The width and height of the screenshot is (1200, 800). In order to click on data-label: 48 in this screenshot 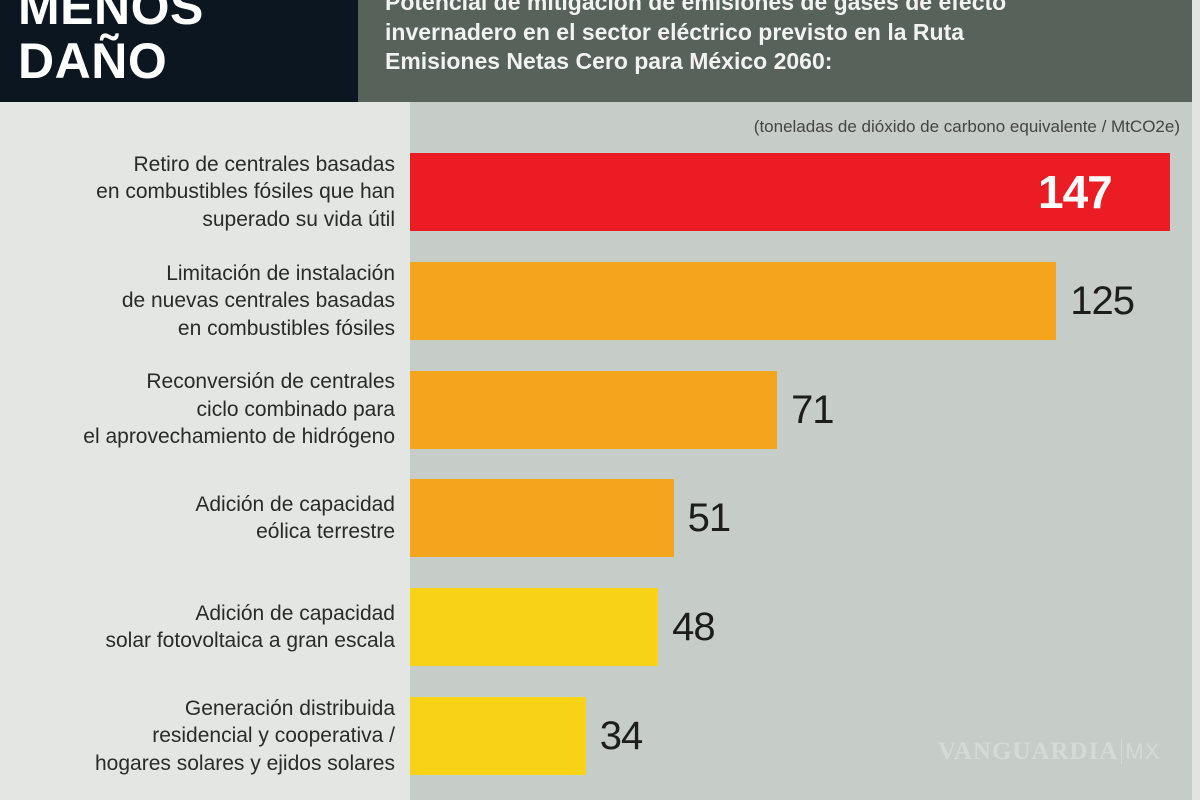, I will do `click(693, 627)`.